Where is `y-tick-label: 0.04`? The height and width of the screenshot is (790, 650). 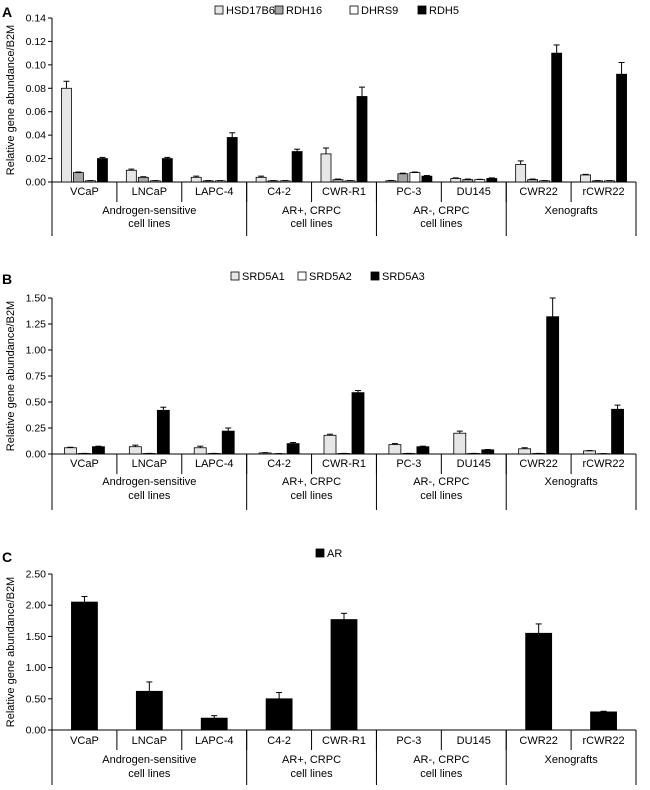
y-tick-label: 0.04 is located at coordinates (36, 136).